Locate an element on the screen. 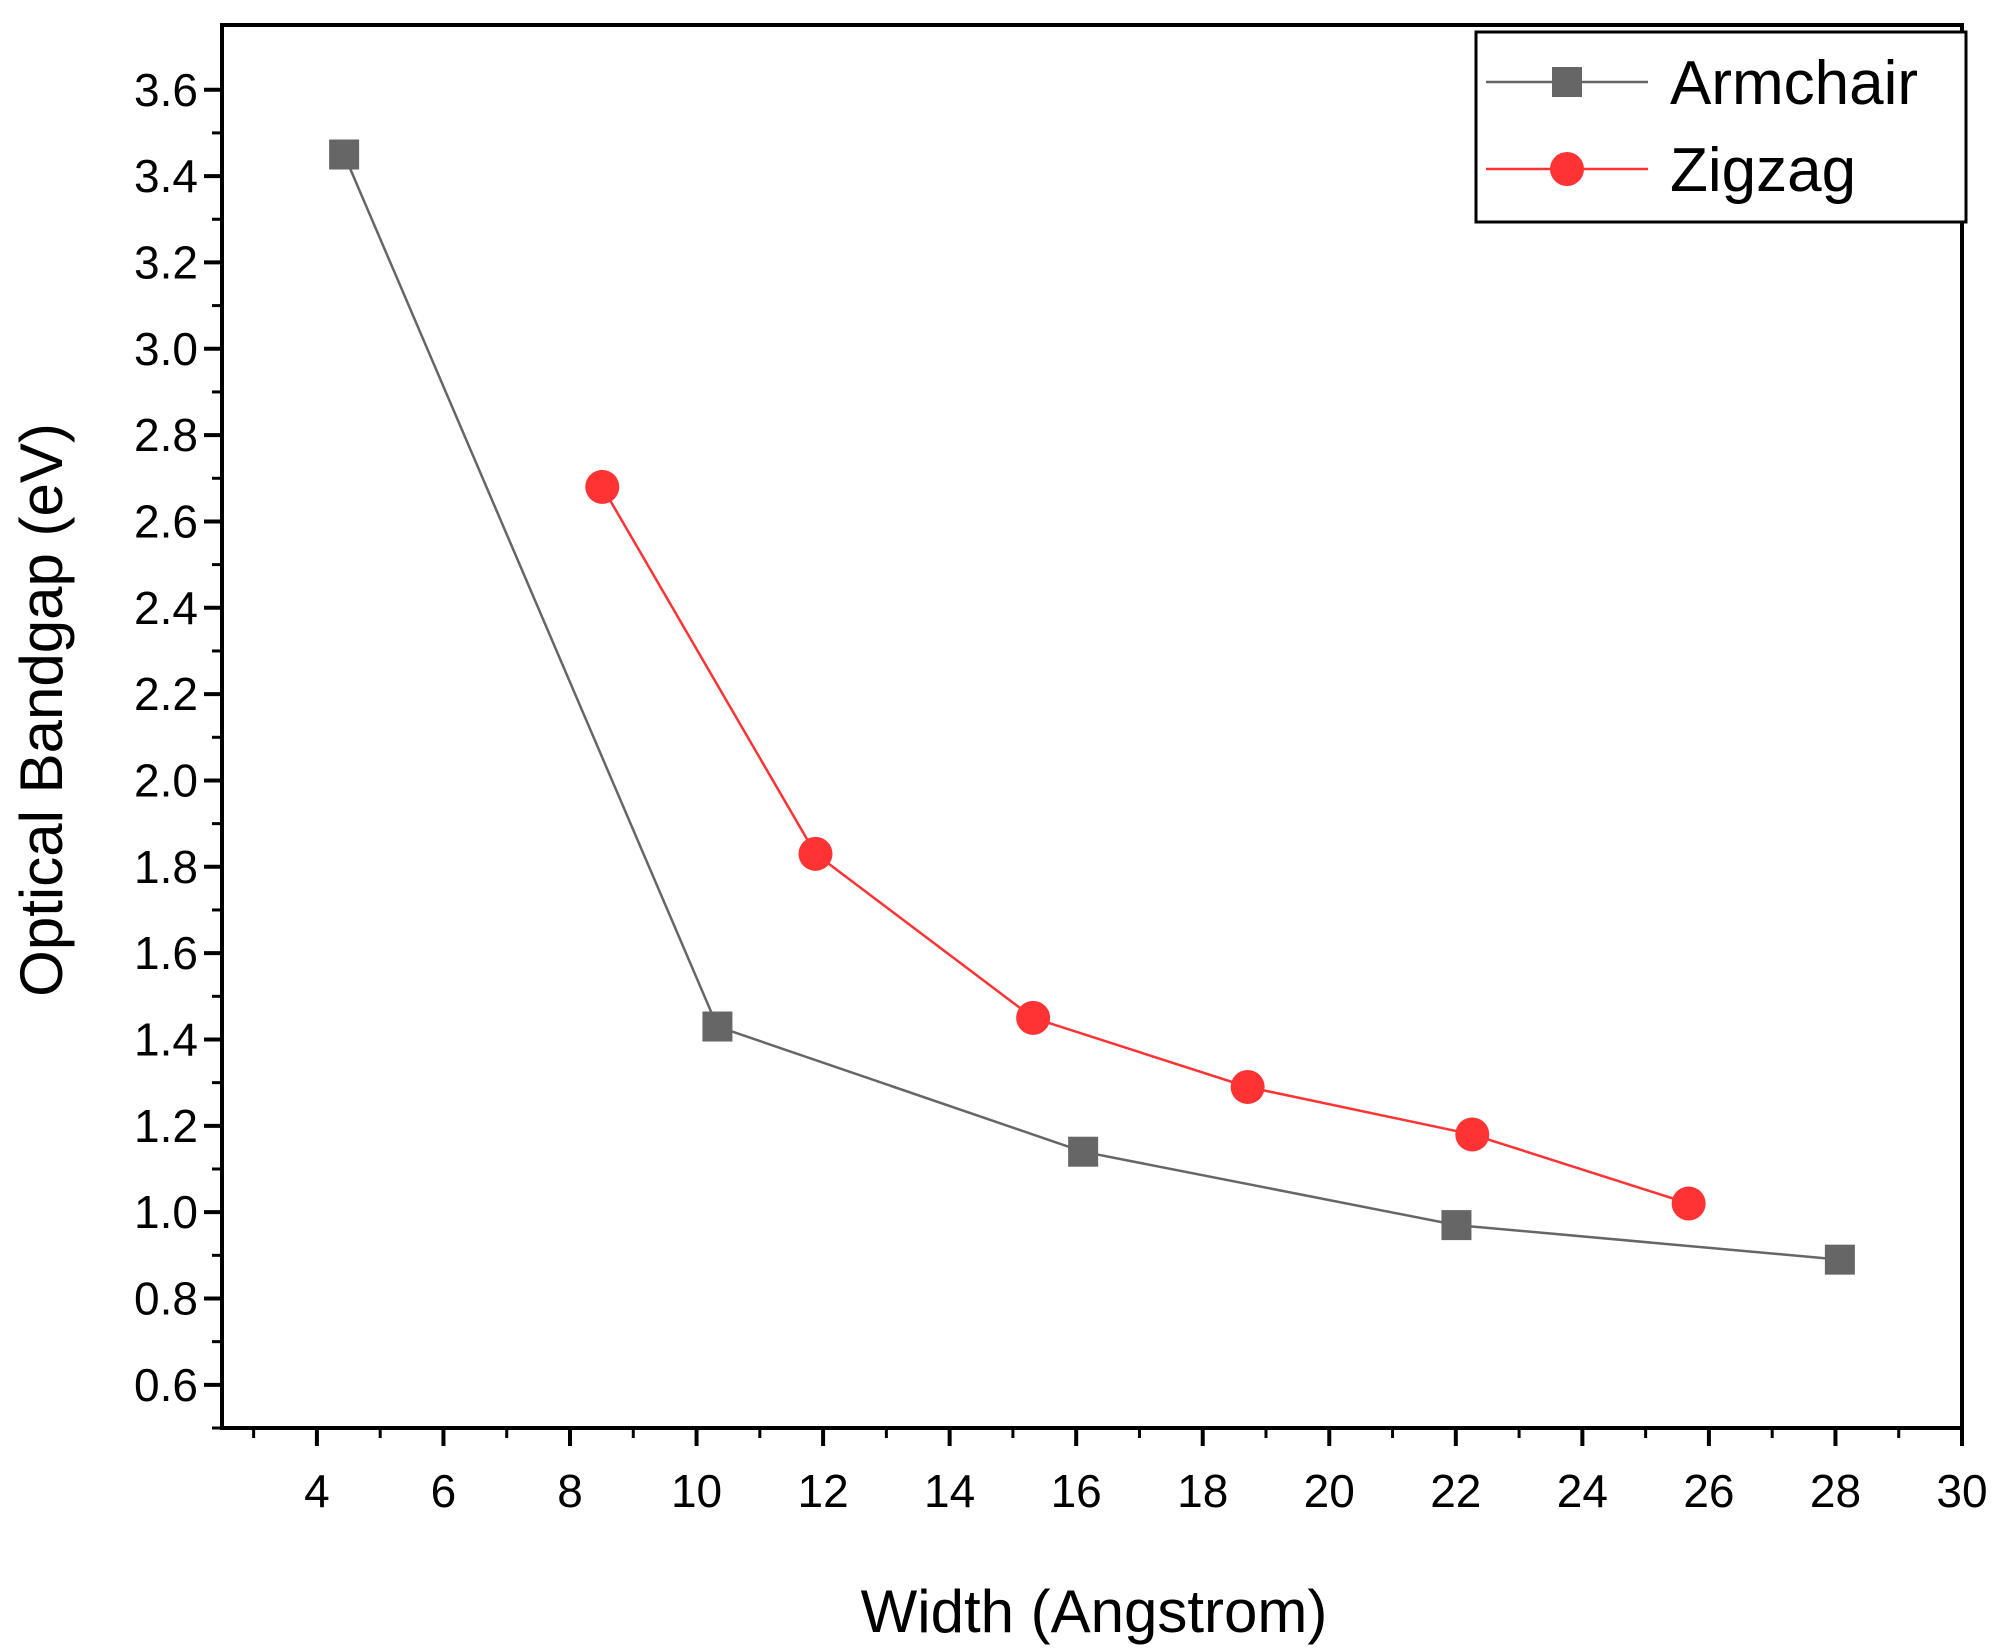  y-tick-label: 1.4 is located at coordinates (166, 1039).